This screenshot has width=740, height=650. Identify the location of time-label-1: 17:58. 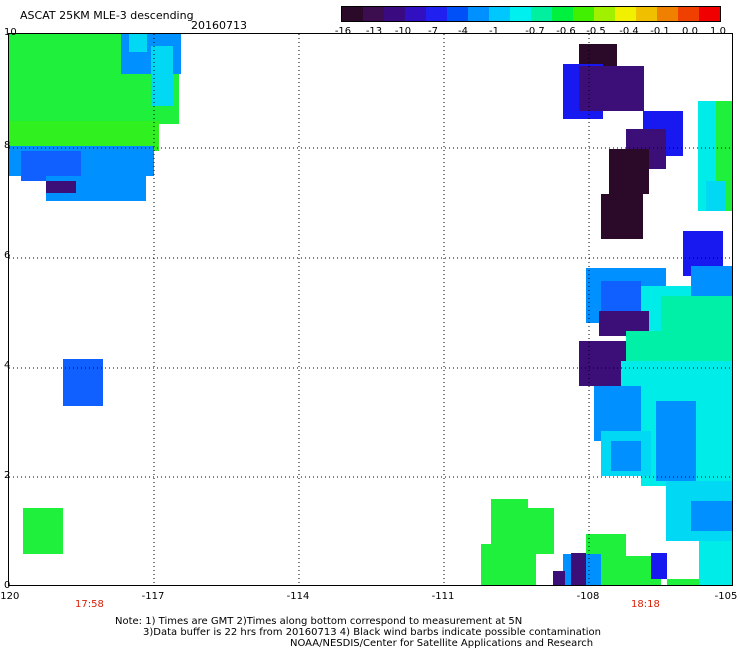
(89, 604).